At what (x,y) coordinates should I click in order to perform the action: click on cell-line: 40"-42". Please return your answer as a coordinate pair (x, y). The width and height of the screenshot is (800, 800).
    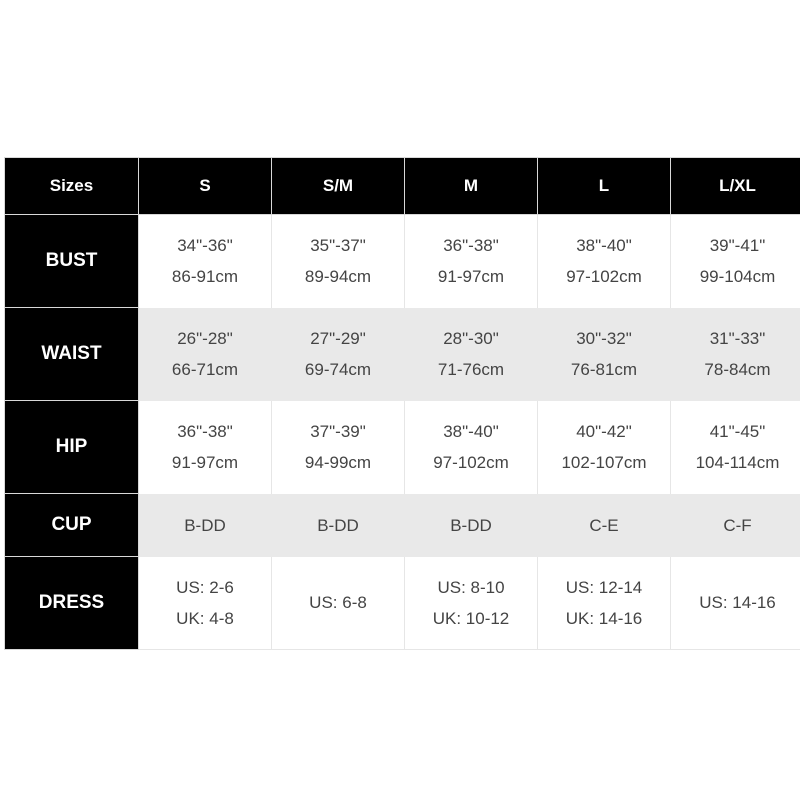
    Looking at the image, I should click on (604, 431).